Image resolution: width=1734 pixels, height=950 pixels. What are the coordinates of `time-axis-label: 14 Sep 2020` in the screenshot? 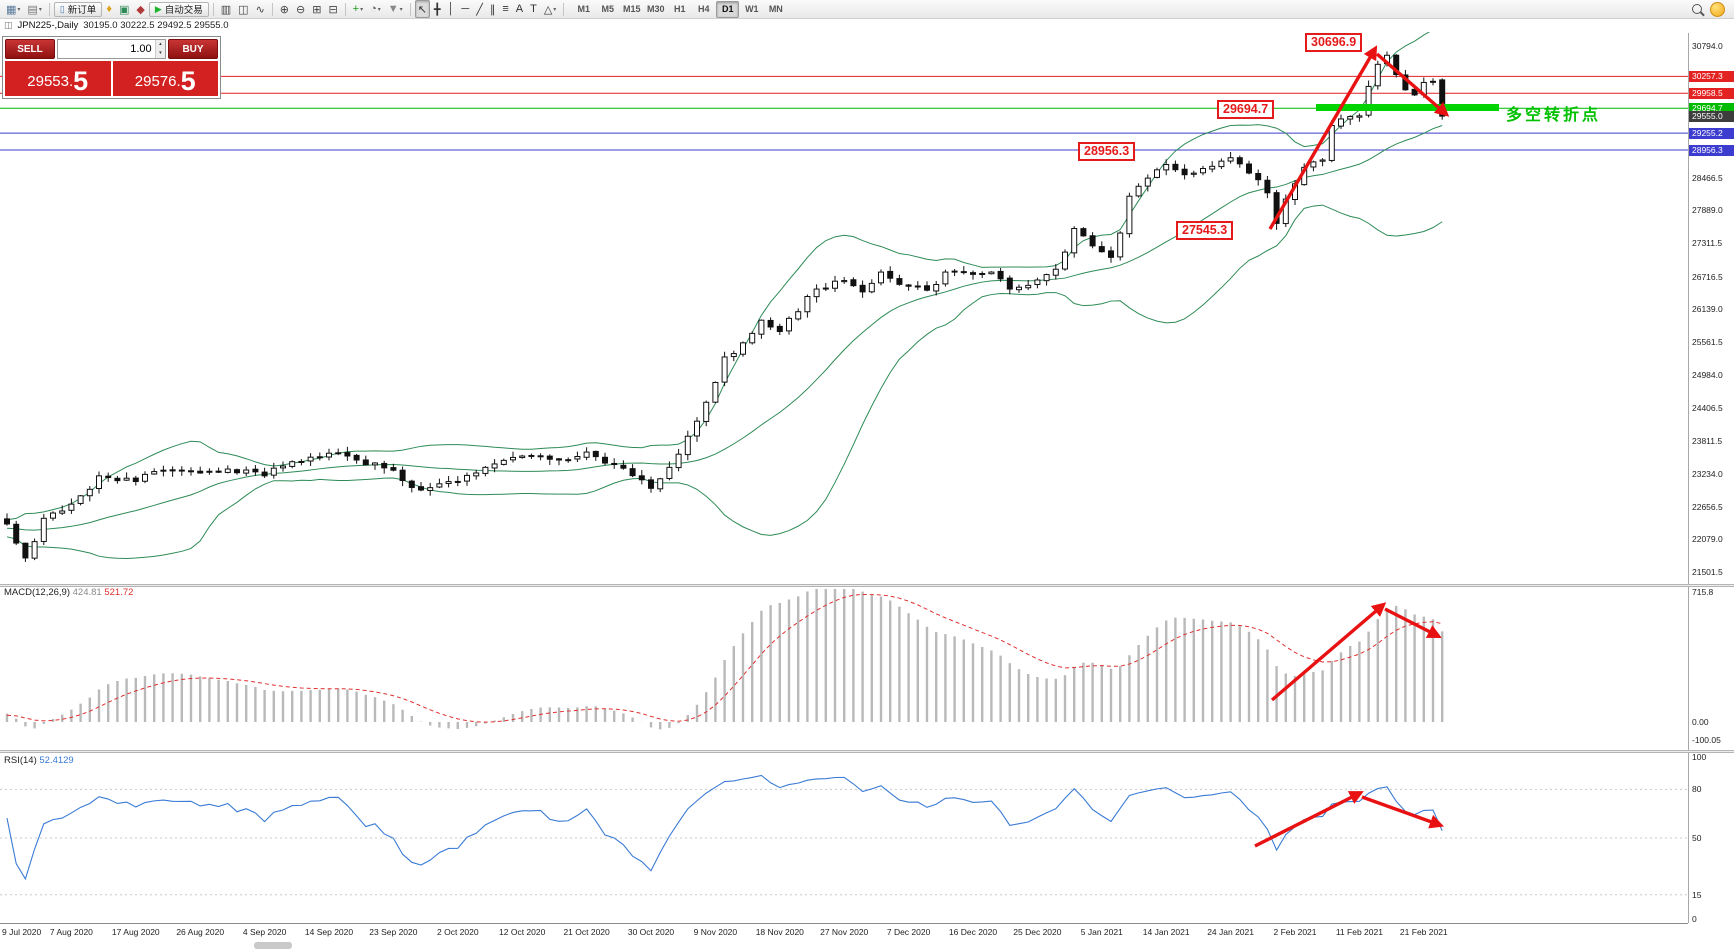 It's located at (329, 932).